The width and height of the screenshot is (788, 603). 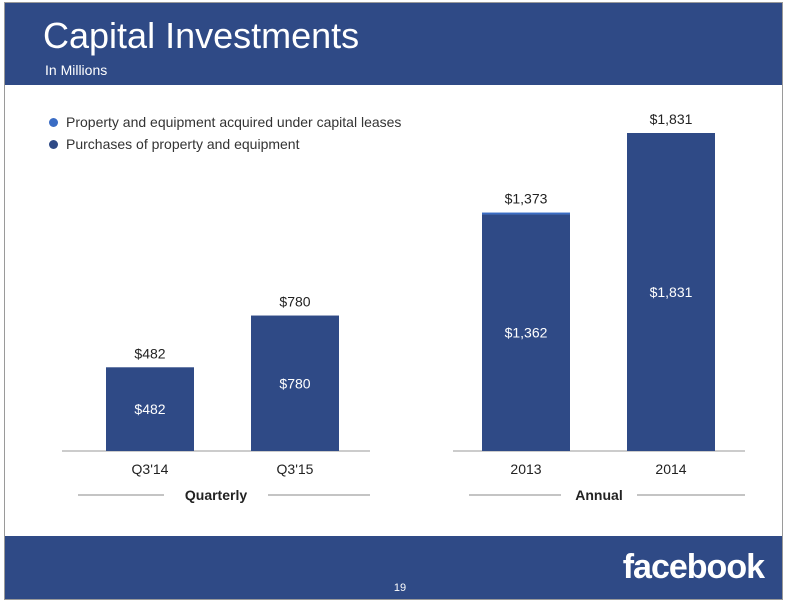 I want to click on bar-purchases-2013, so click(x=526, y=332).